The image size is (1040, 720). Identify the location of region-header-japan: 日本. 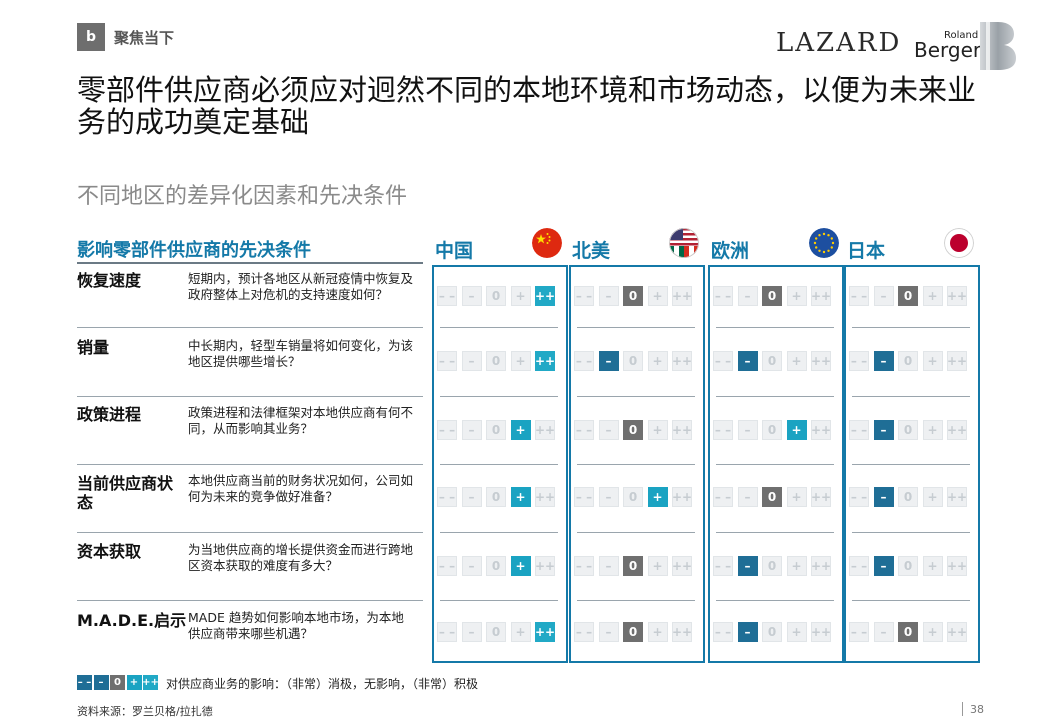
(866, 251).